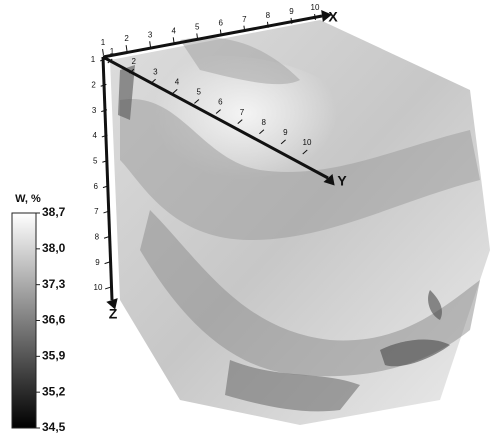 This screenshot has width=499, height=439. What do you see at coordinates (333, 17) in the screenshot?
I see `axis-label: X` at bounding box center [333, 17].